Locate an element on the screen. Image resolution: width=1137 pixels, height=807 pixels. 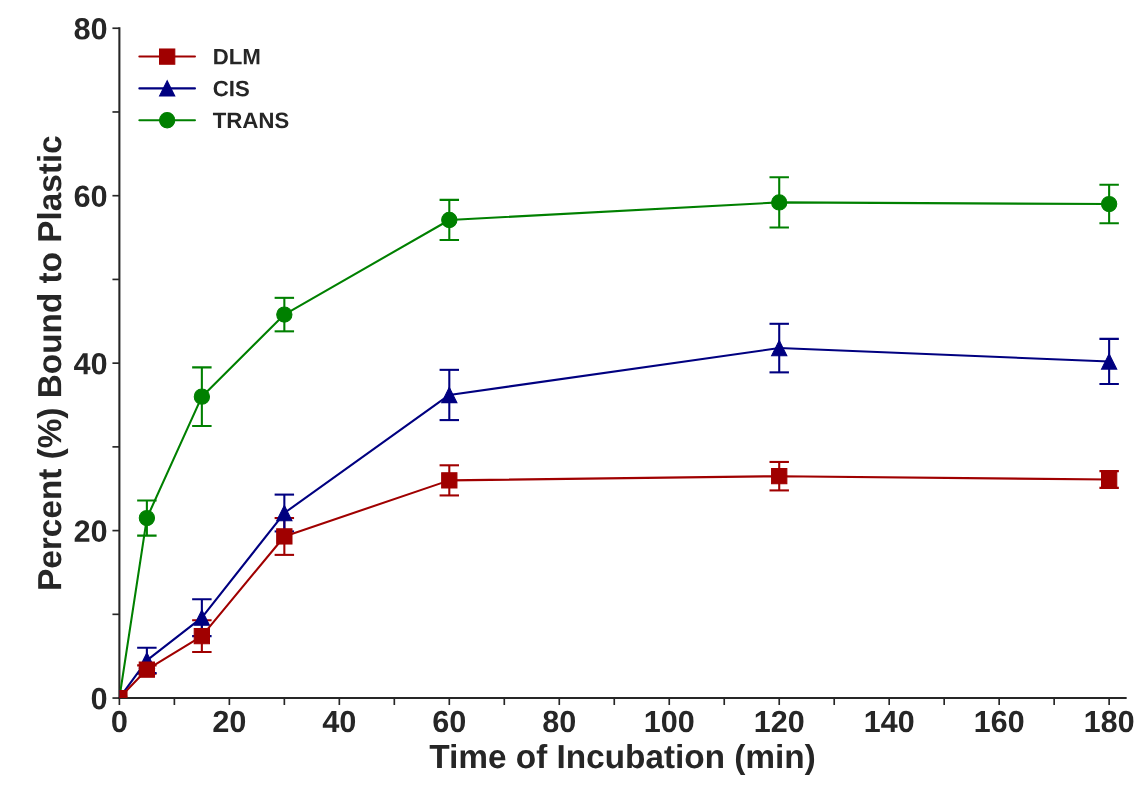
x-axis-title: Time of Incubation (min) is located at coordinates (622, 759).